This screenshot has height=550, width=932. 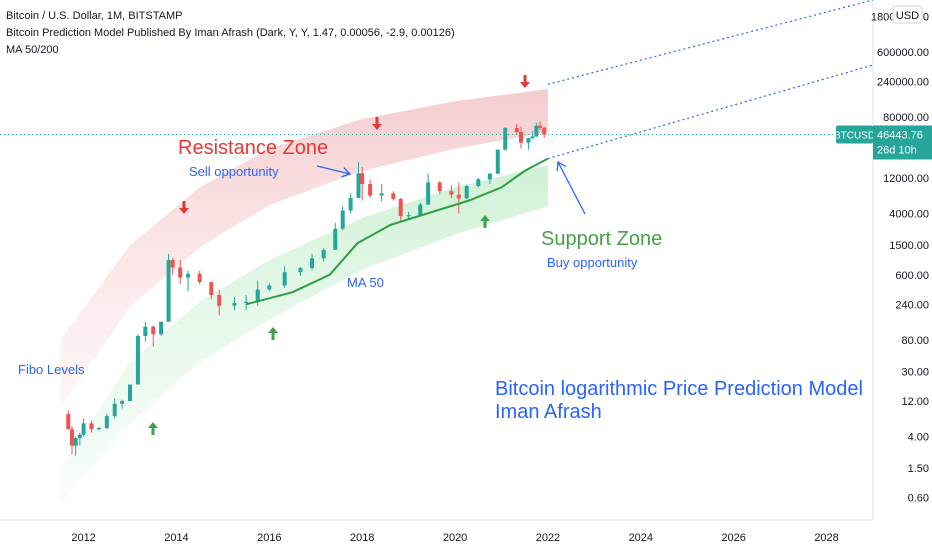 I want to click on price-tick-label: 30.00, so click(x=915, y=372).